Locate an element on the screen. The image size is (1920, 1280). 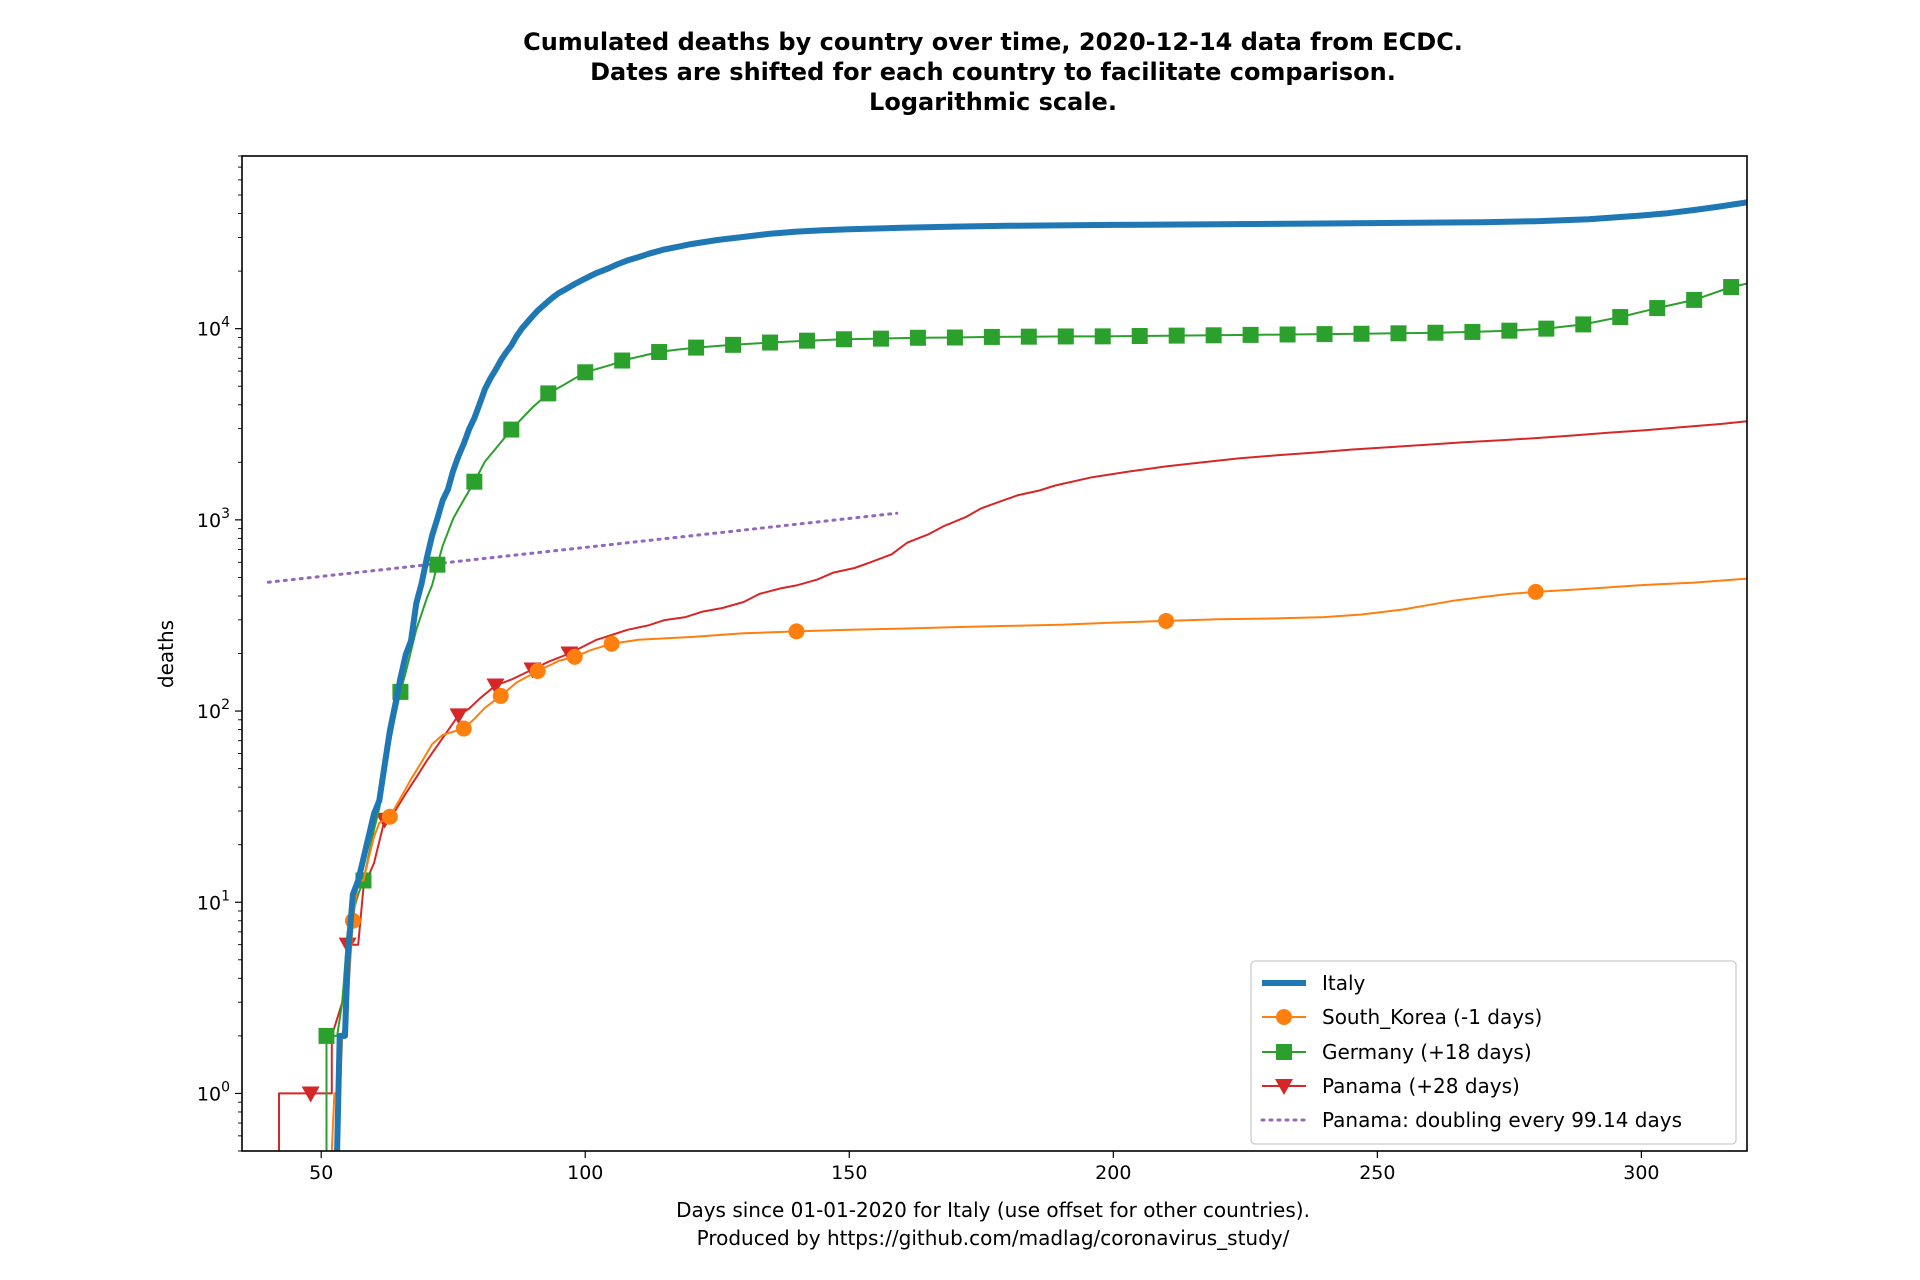
legend-box is located at coordinates (1493, 1052).